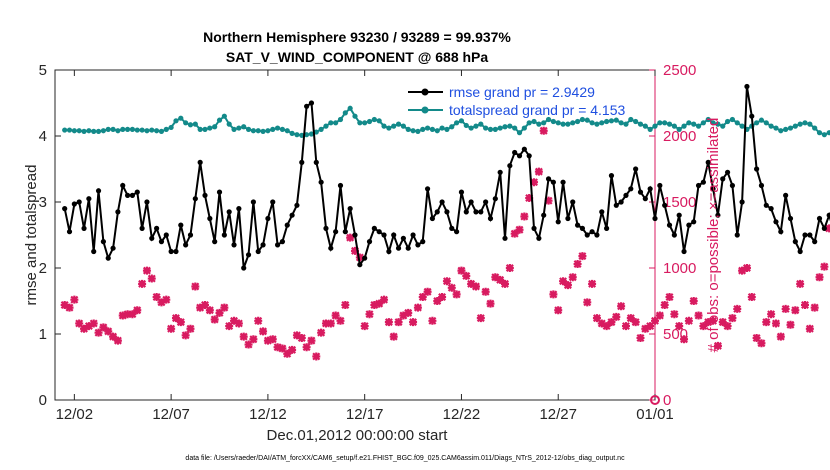 This screenshot has height=470, width=830. Describe the element at coordinates (43, 202) in the screenshot. I see `y-tick-label: 3` at that location.